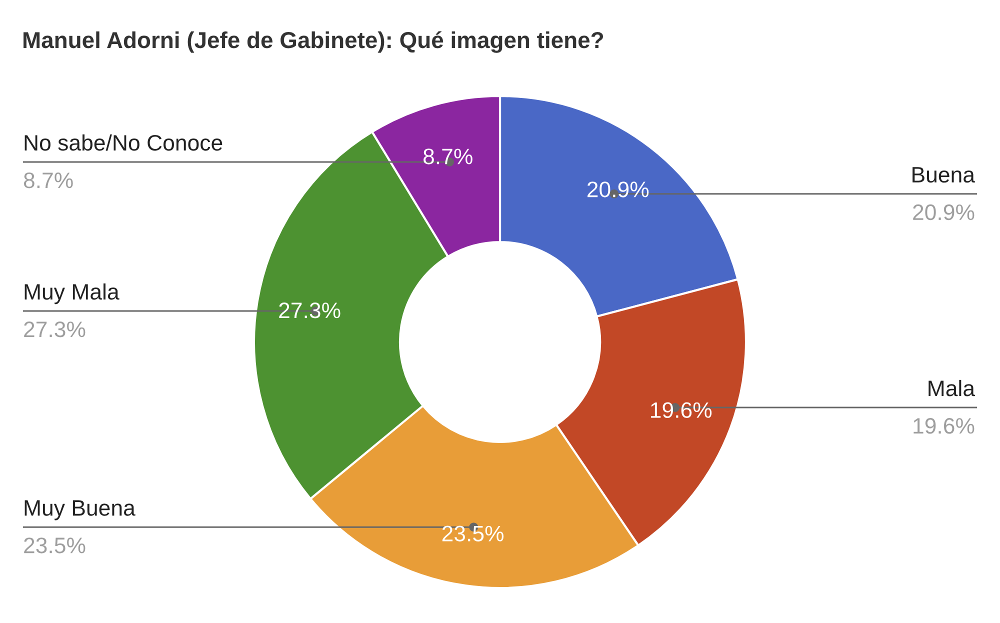 The height and width of the screenshot is (623, 1000). What do you see at coordinates (123, 142) in the screenshot?
I see `slice-label: No sabe/No Conoce` at bounding box center [123, 142].